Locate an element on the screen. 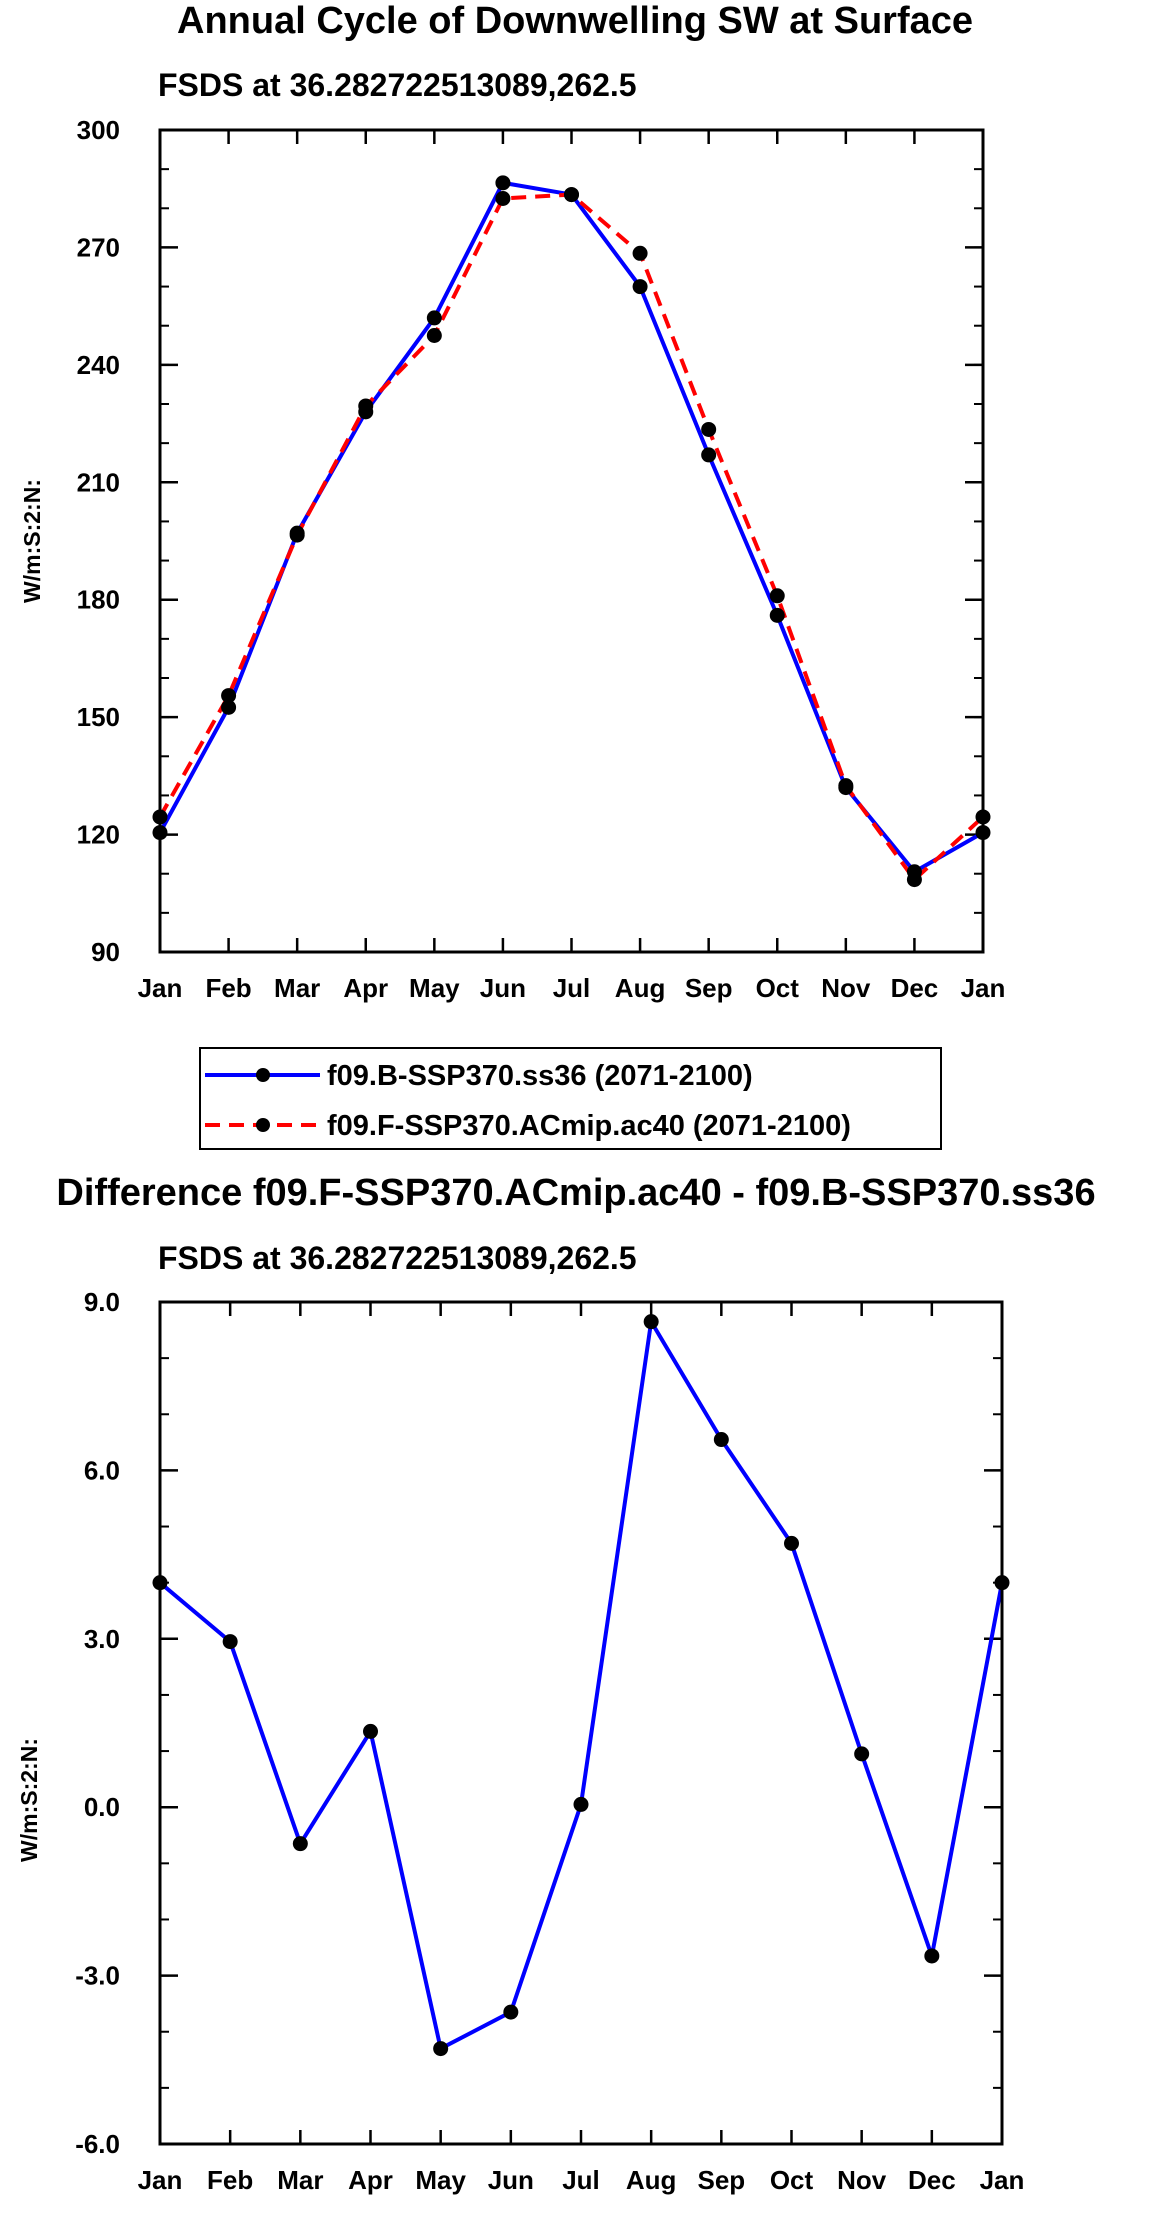 Image resolution: width=1161 pixels, height=2219 pixels. y-tick-label: 180 is located at coordinates (98, 600).